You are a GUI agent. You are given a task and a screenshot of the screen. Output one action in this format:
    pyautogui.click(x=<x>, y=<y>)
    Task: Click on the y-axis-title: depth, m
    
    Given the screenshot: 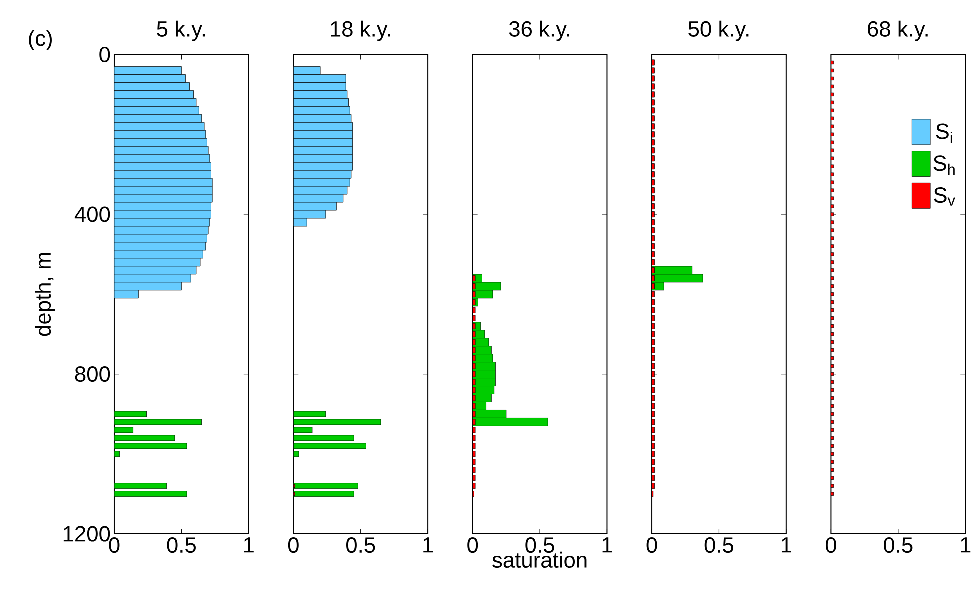 What is the action you would take?
    pyautogui.click(x=45, y=294)
    